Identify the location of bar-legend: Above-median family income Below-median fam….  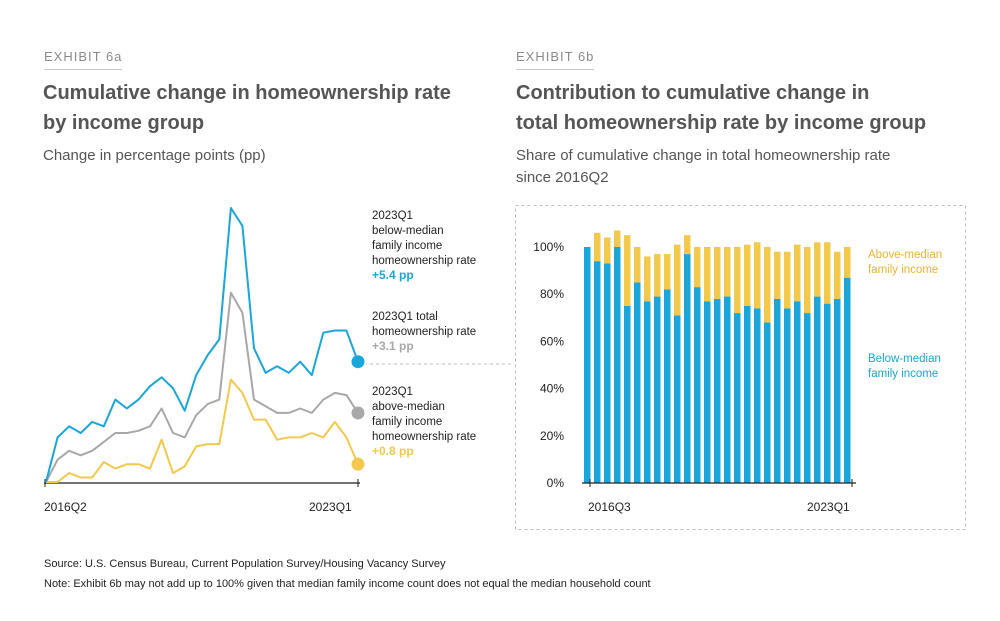
(905, 314).